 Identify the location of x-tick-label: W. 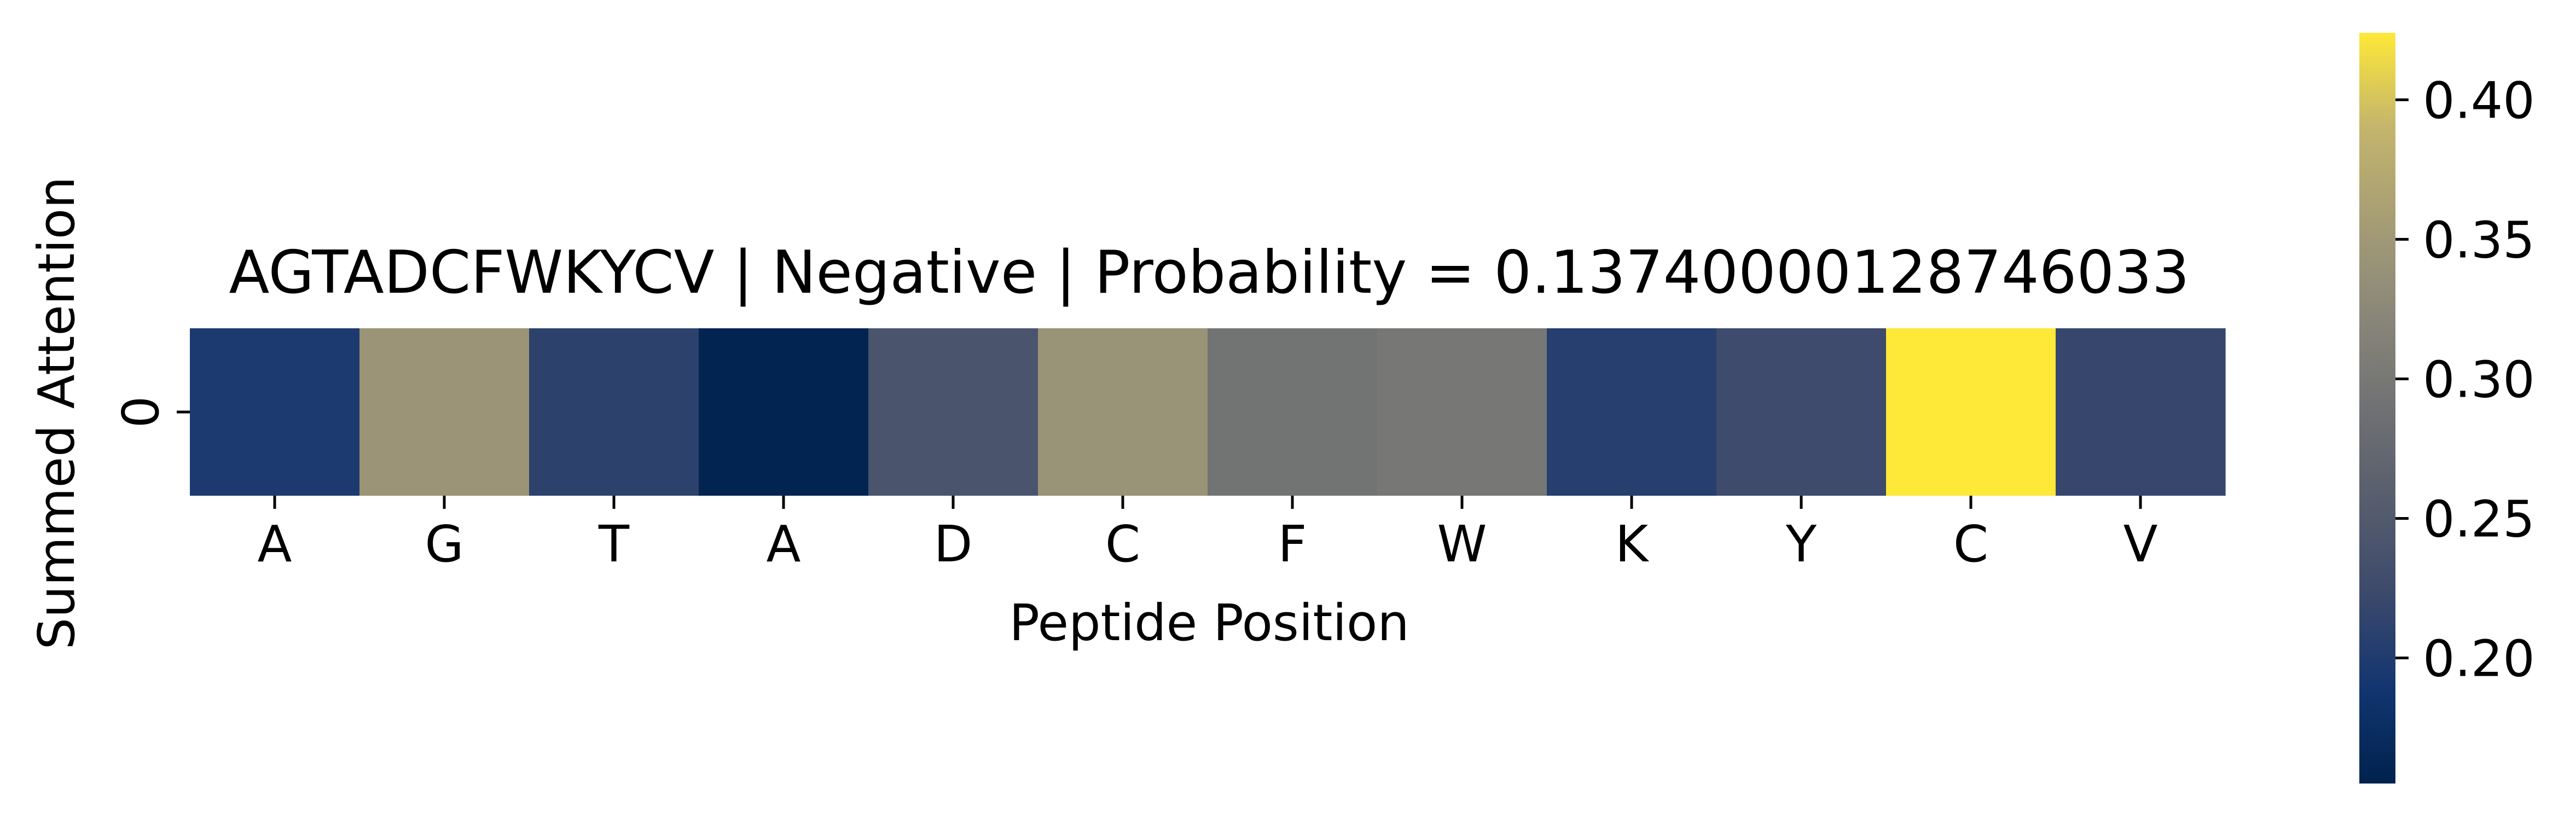
(1462, 544).